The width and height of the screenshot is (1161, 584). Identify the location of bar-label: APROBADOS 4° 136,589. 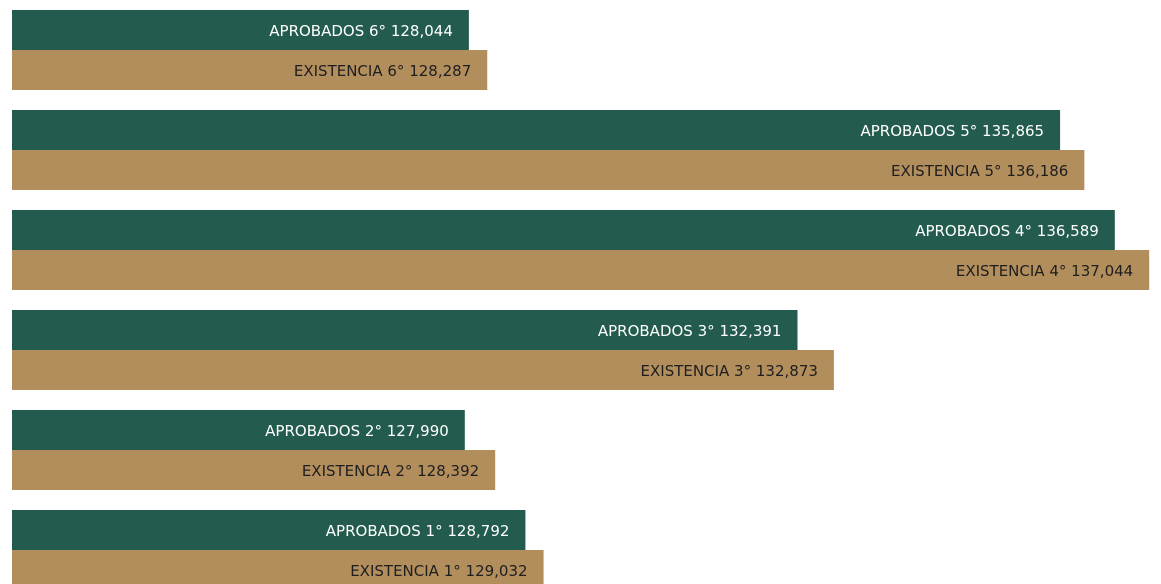
(1007, 231).